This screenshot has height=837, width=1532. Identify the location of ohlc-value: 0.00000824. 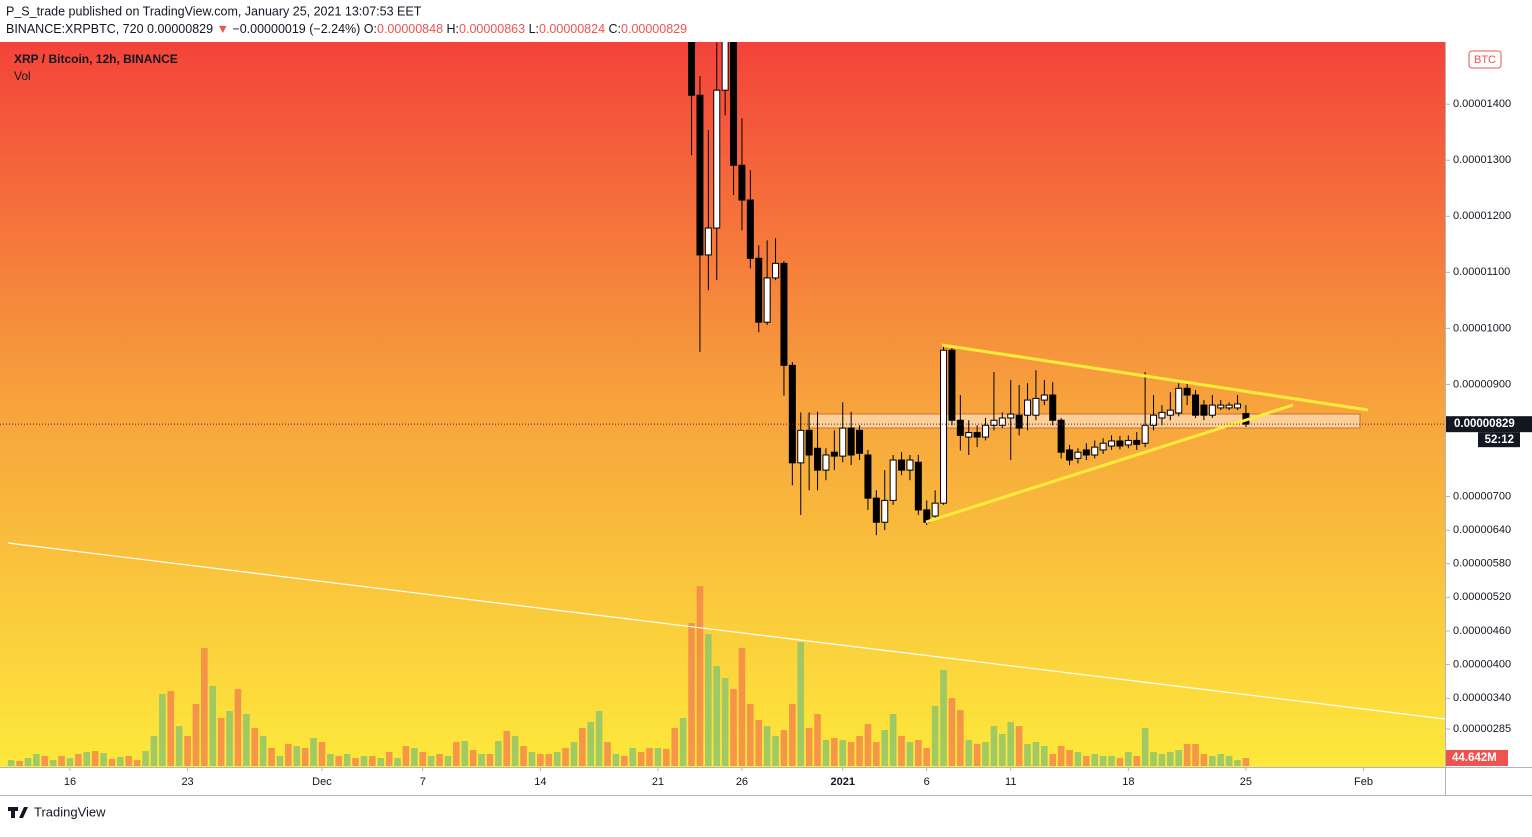
(572, 29).